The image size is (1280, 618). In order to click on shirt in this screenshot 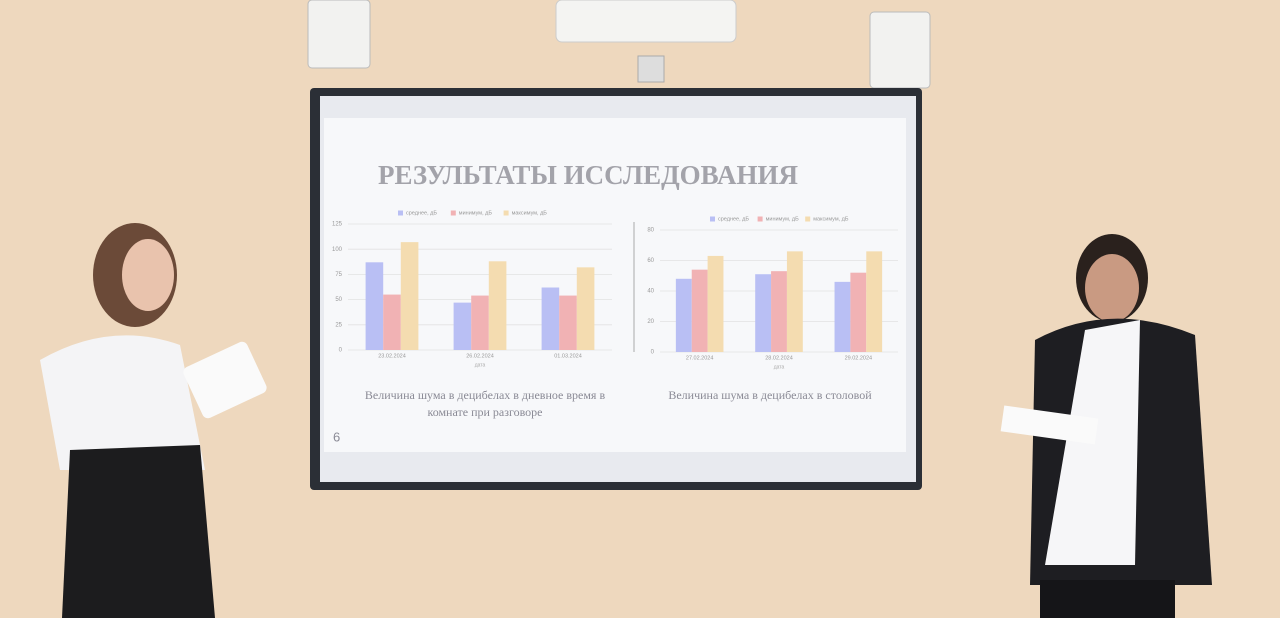, I will do `click(122, 402)`.